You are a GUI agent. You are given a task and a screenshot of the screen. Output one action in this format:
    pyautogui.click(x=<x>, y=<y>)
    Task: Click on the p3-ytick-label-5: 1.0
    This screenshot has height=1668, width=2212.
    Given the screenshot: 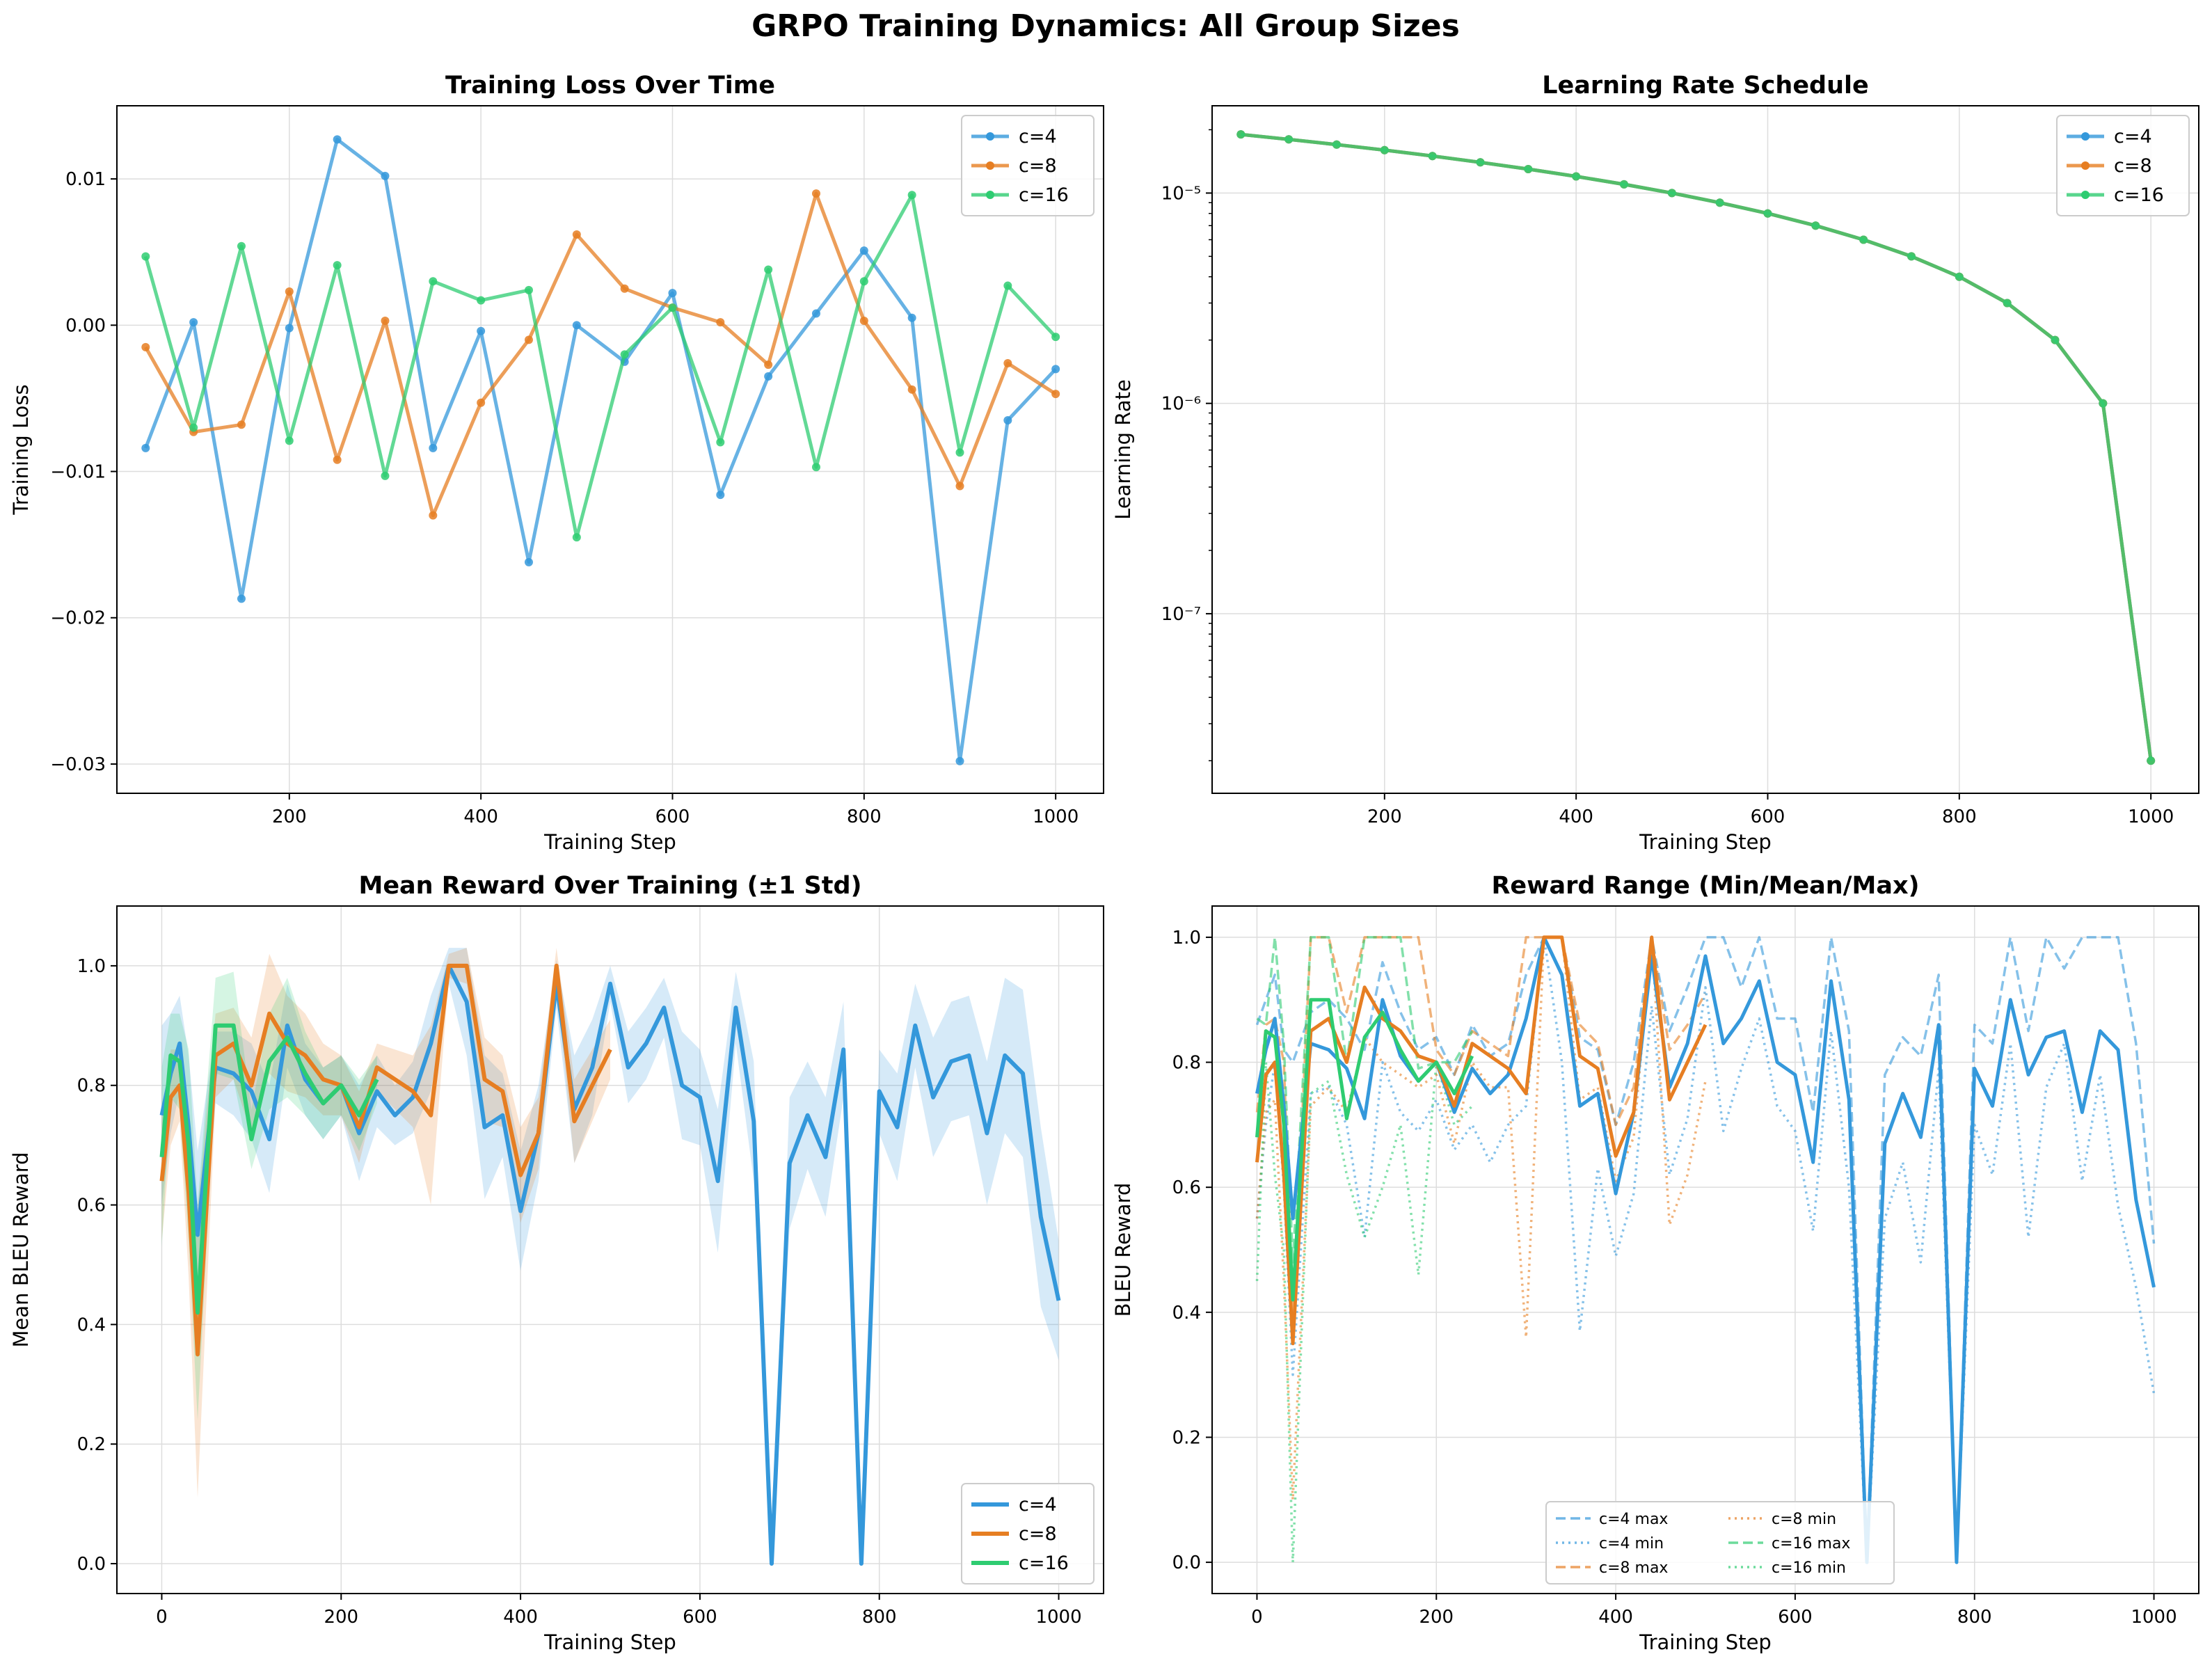 What is the action you would take?
    pyautogui.click(x=91, y=966)
    